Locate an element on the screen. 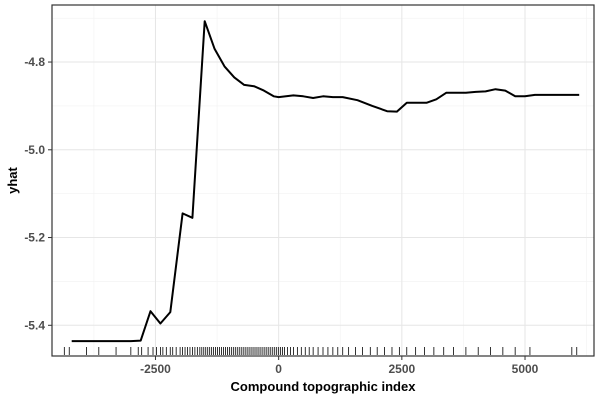 This screenshot has height=400, width=600. rug-layer is located at coordinates (320, 351).